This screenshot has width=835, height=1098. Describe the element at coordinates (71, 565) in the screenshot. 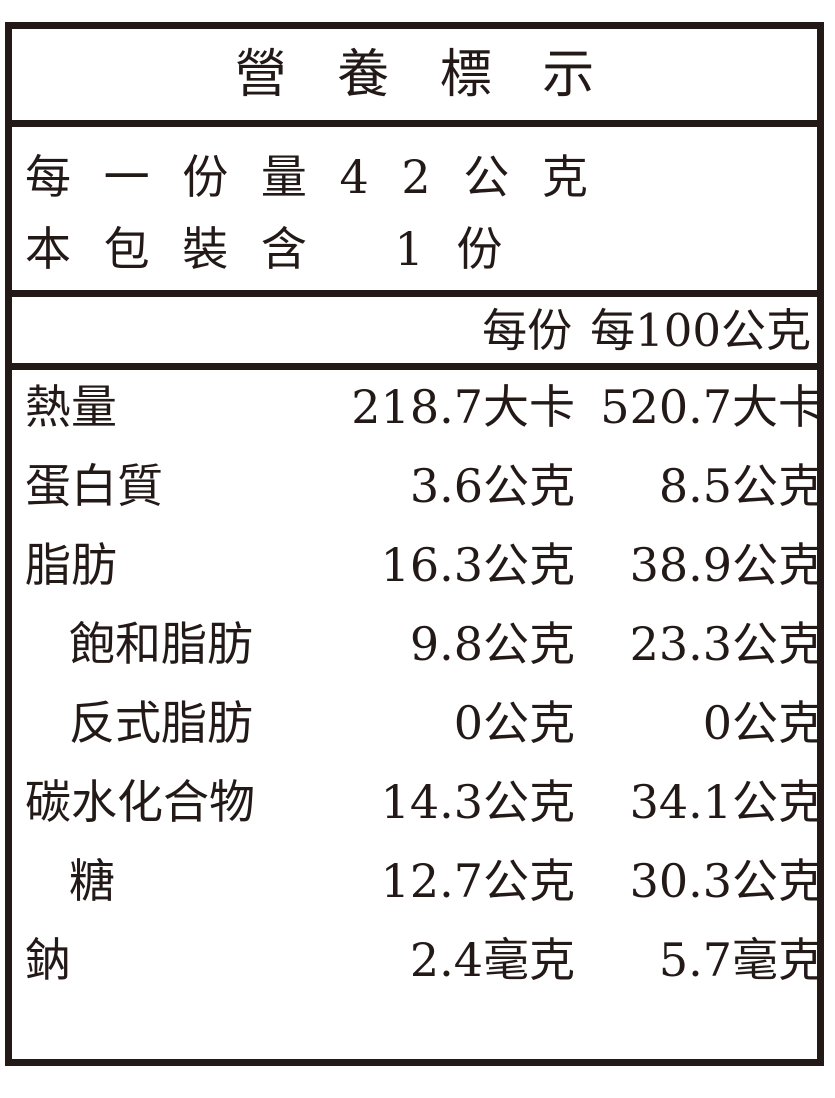

I see `nutrient-name: 脂肪` at that location.